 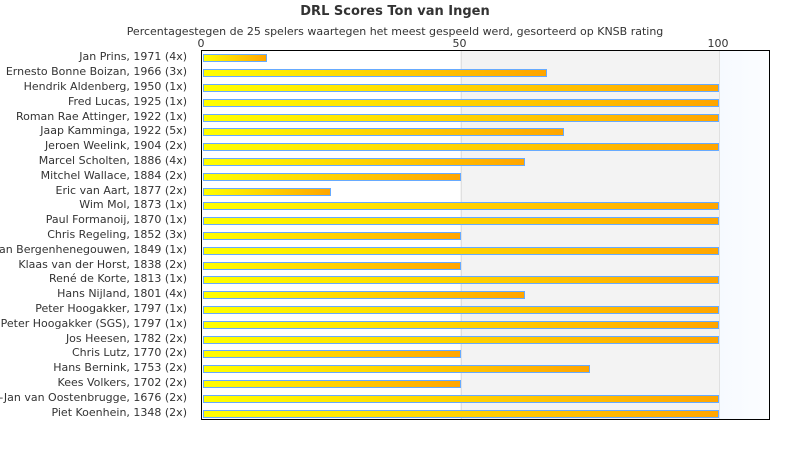 What do you see at coordinates (105, 86) in the screenshot?
I see `category-label: Hendrik Aldenberg, 1950 (1x)` at bounding box center [105, 86].